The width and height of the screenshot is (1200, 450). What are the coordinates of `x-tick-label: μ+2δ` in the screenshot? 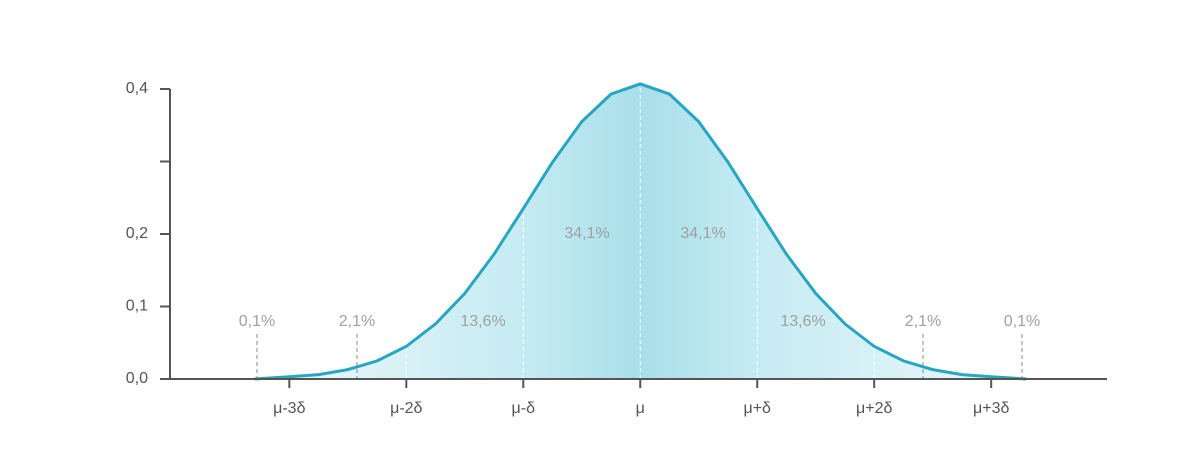 It's located at (874, 408).